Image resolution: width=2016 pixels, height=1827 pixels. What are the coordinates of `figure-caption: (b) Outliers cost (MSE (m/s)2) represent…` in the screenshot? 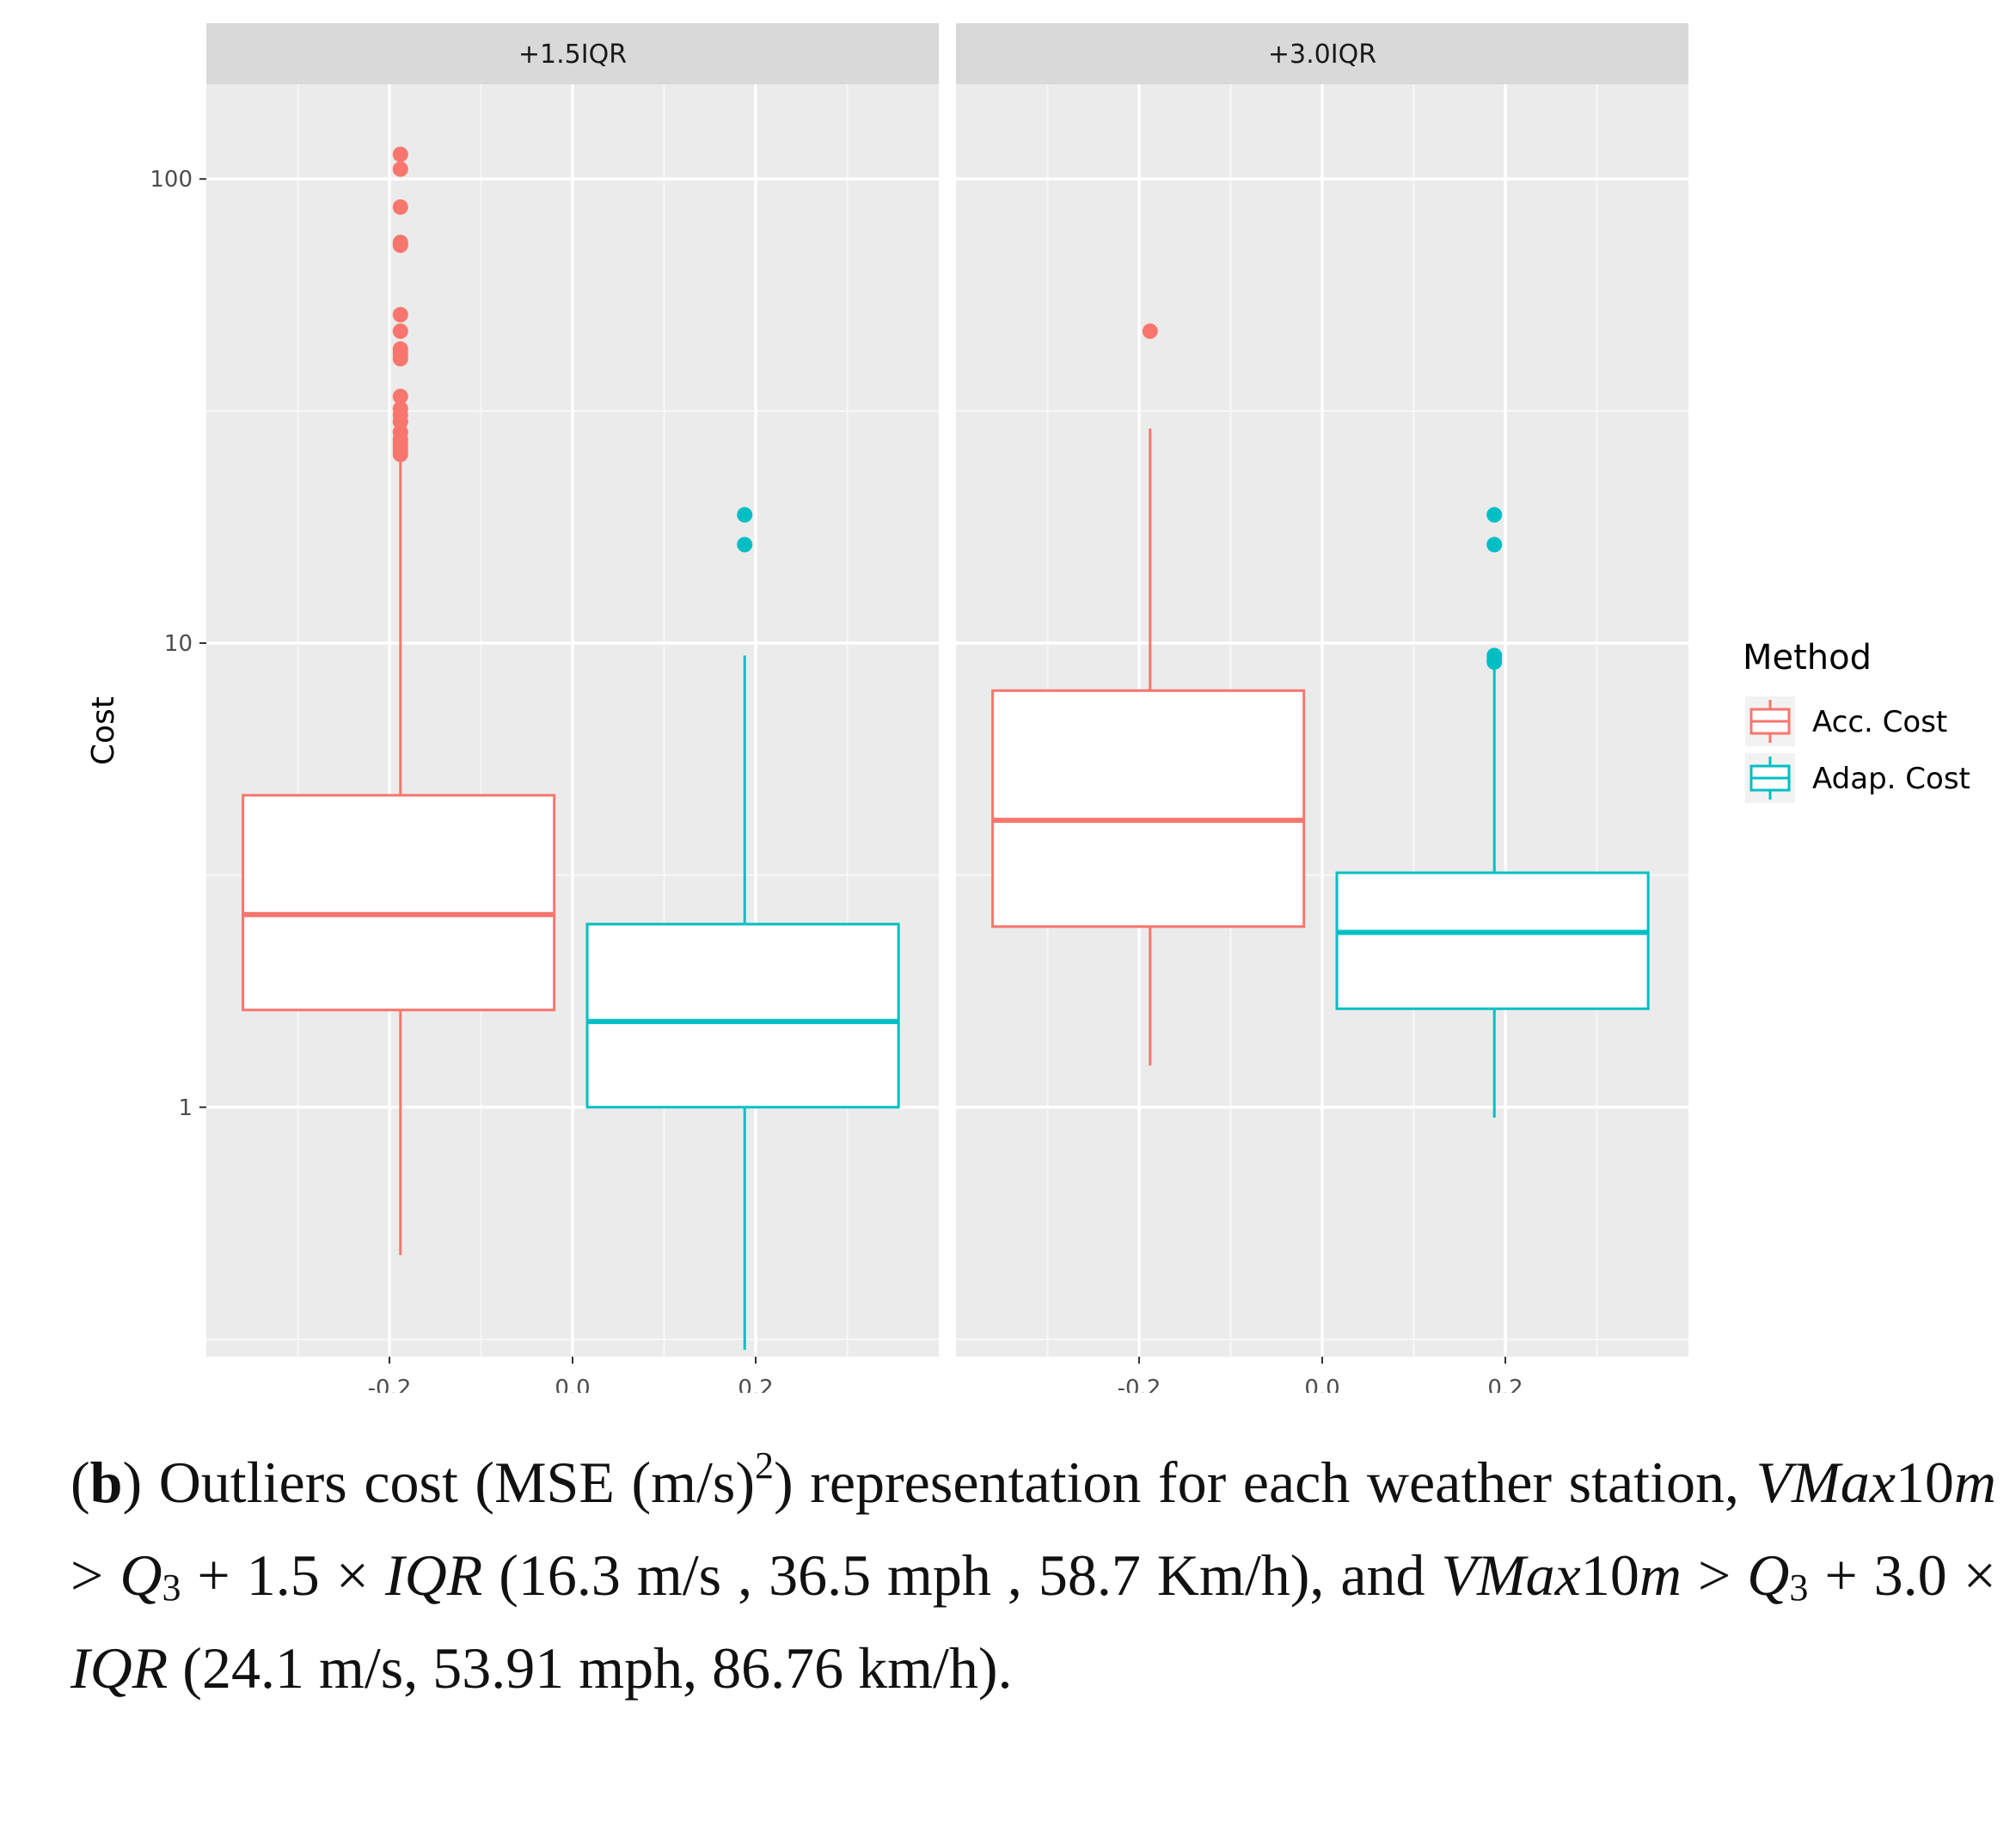 It's located at (1033, 1572).